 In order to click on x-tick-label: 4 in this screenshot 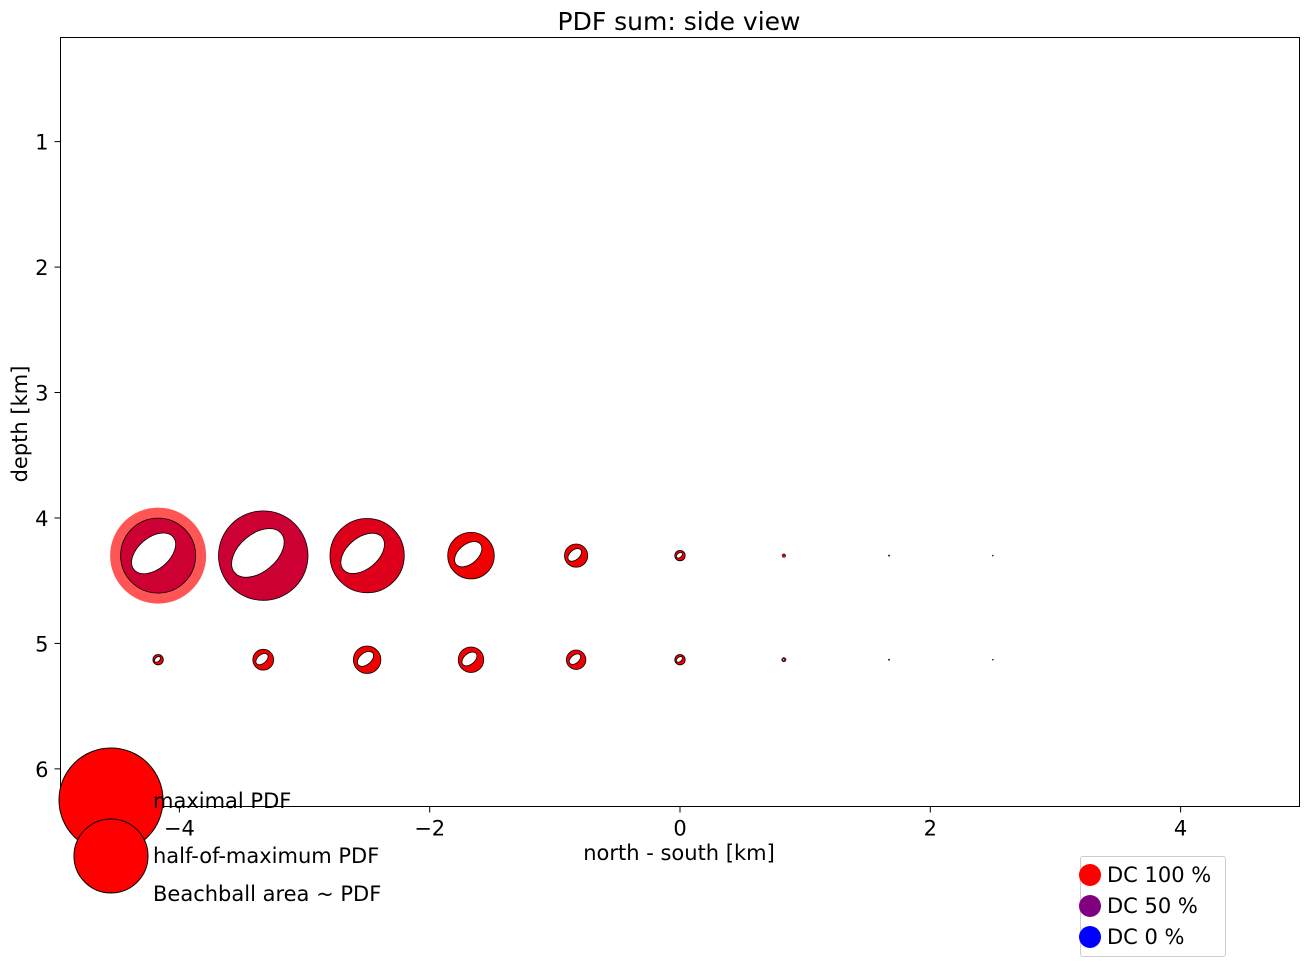, I will do `click(1180, 829)`.